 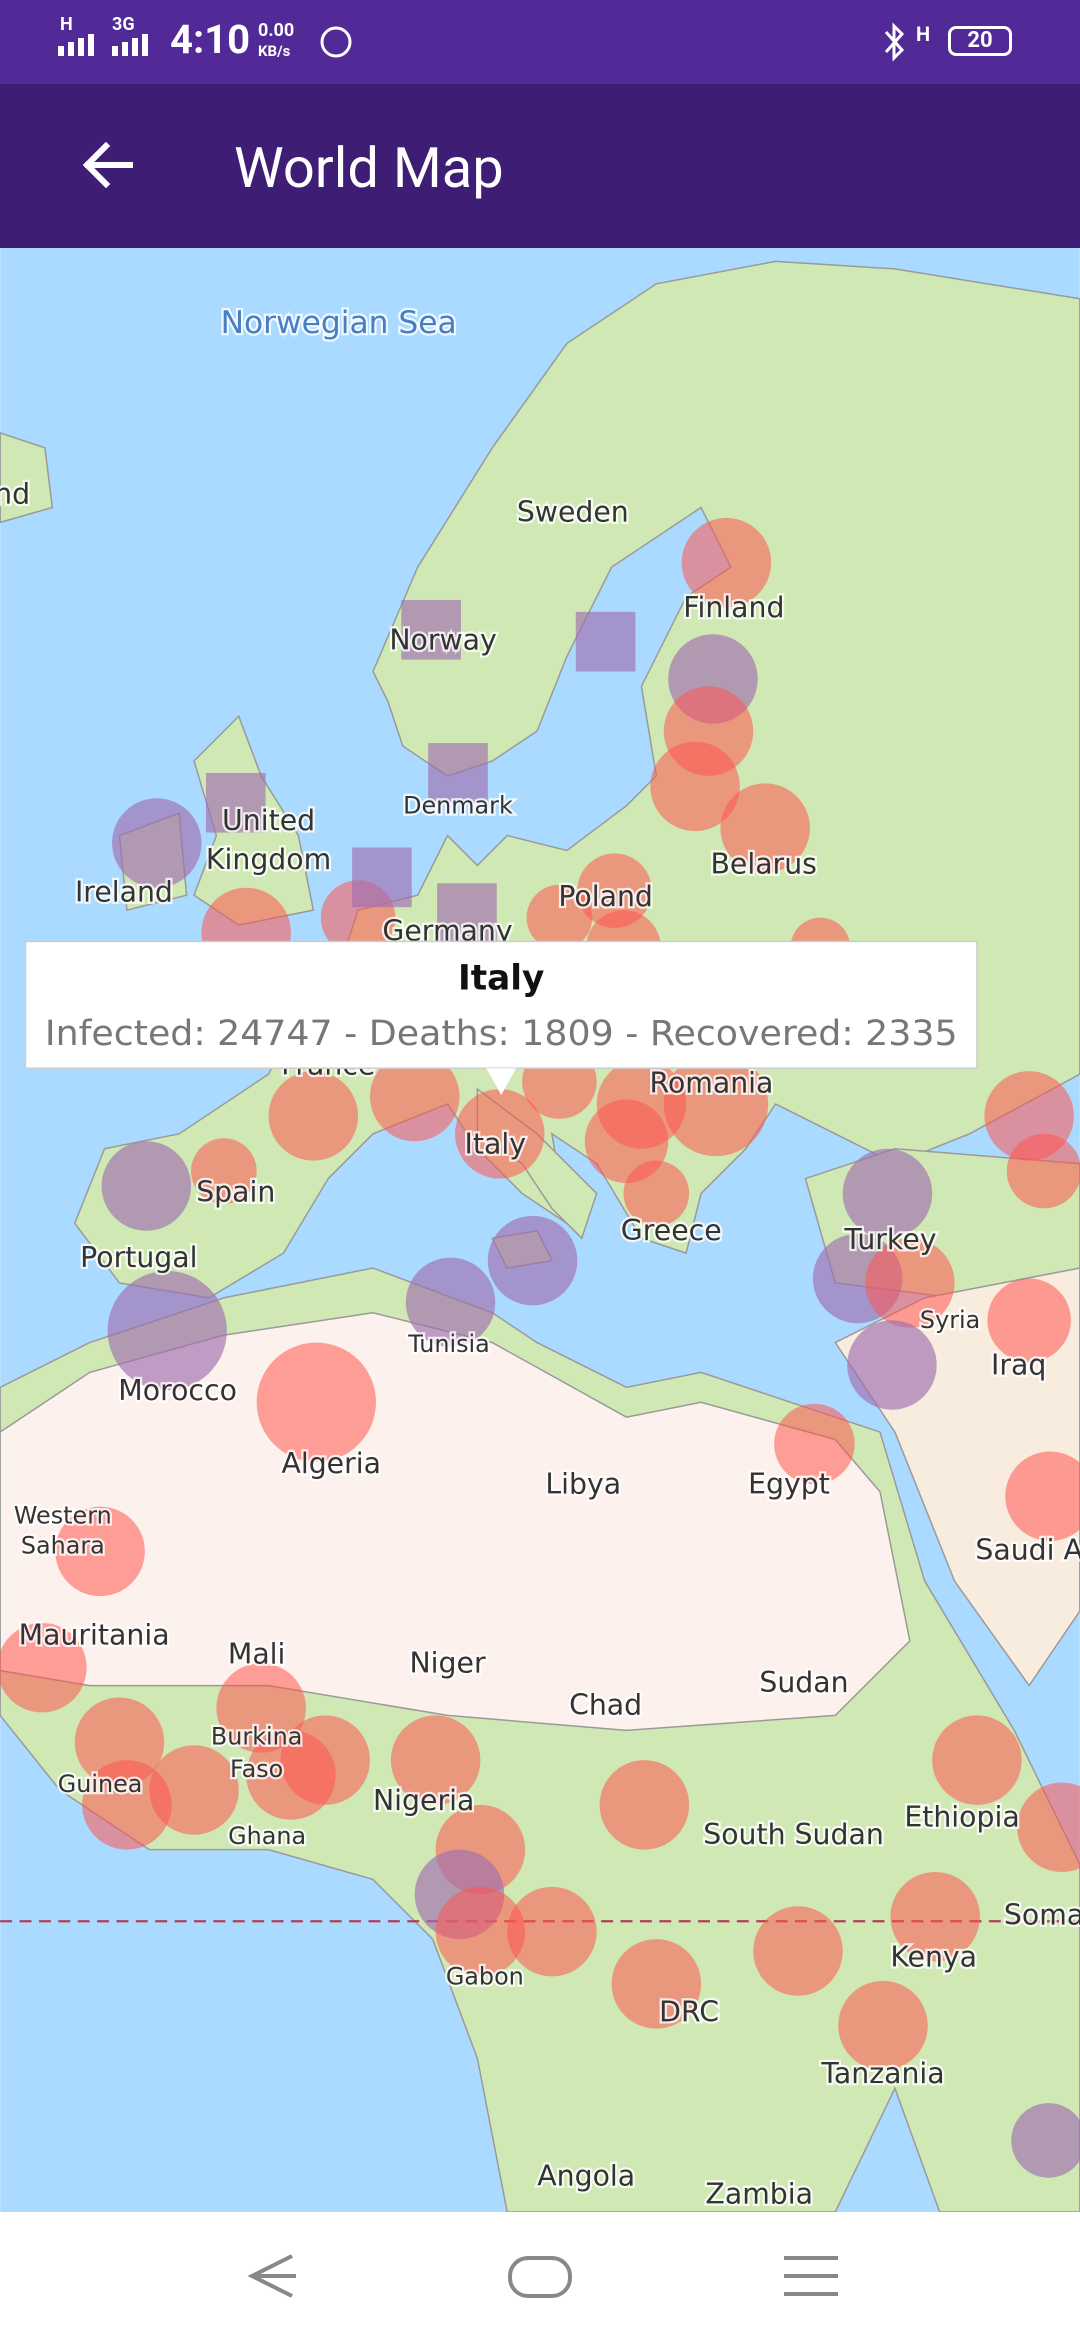 I want to click on country-label: Western, so click(x=63, y=1516).